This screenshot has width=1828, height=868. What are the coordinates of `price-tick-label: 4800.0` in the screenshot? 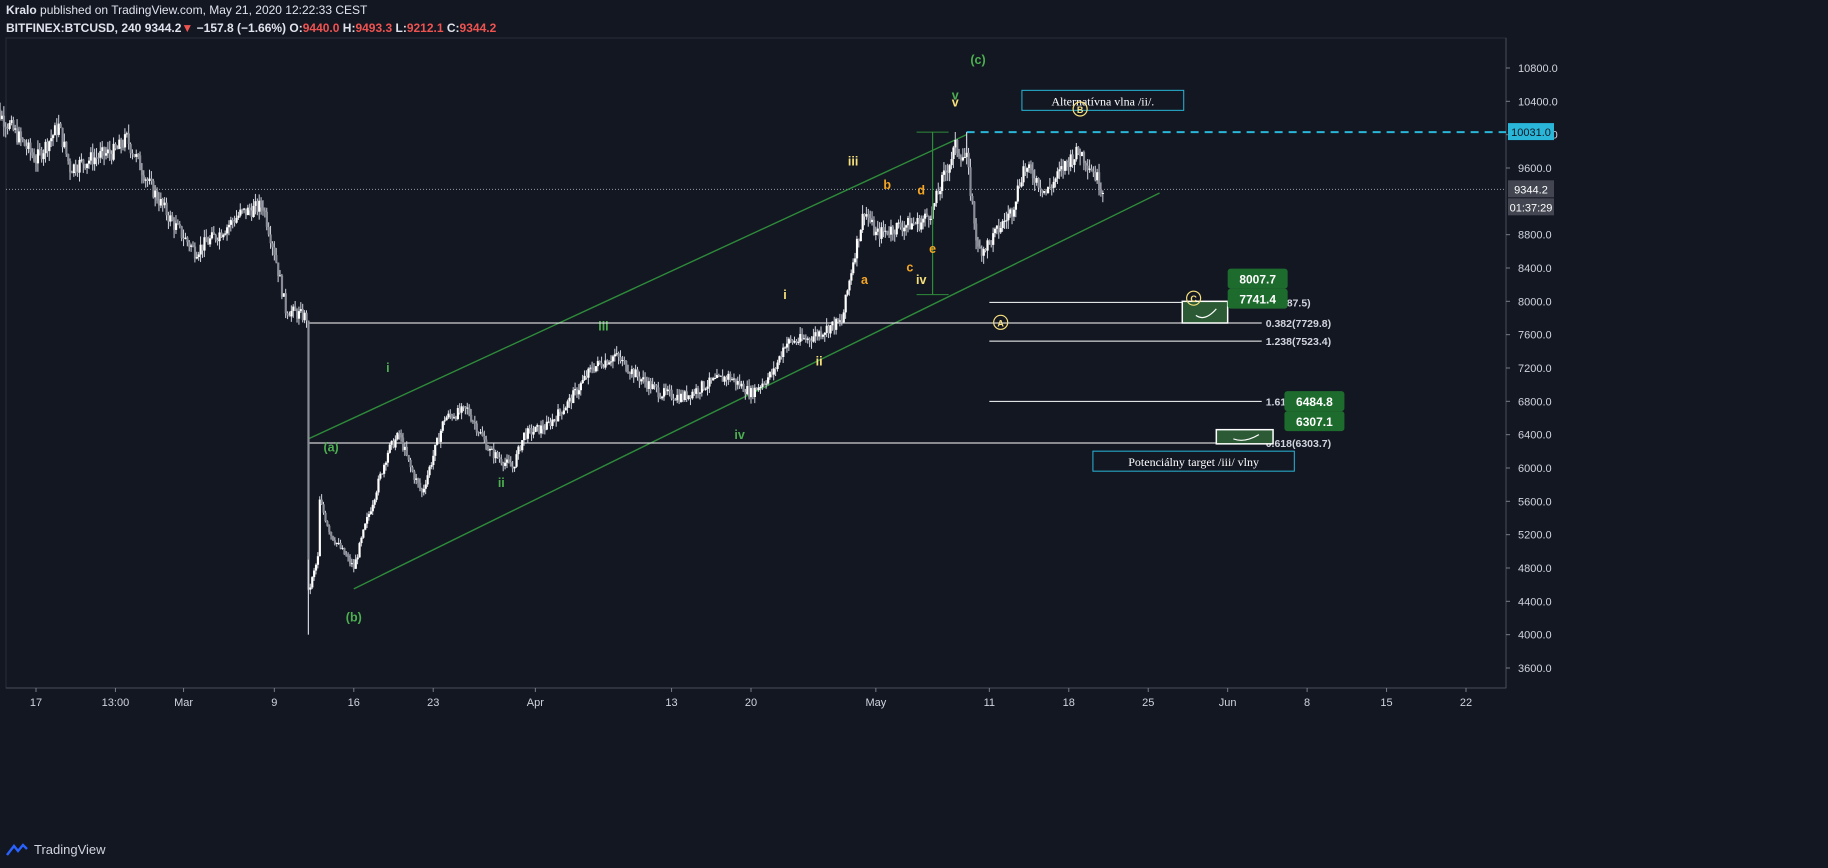 It's located at (1535, 569).